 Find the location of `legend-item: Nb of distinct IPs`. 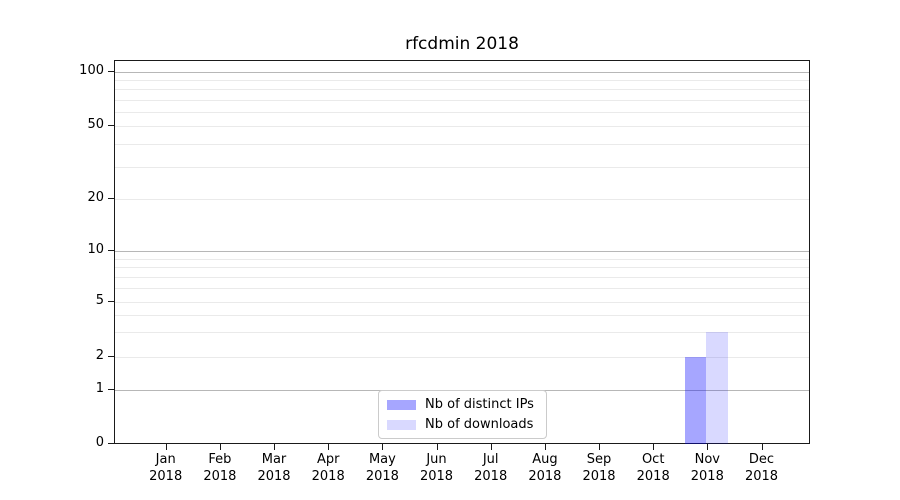

legend-item: Nb of distinct IPs is located at coordinates (460, 404).